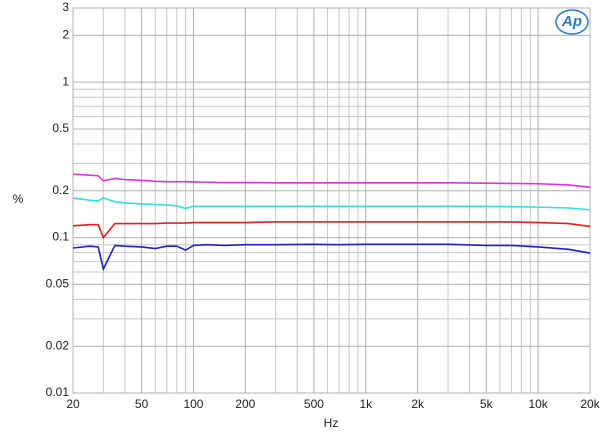 This screenshot has width=600, height=437. What do you see at coordinates (60, 190) in the screenshot?
I see `y-tick-label: 0.2` at bounding box center [60, 190].